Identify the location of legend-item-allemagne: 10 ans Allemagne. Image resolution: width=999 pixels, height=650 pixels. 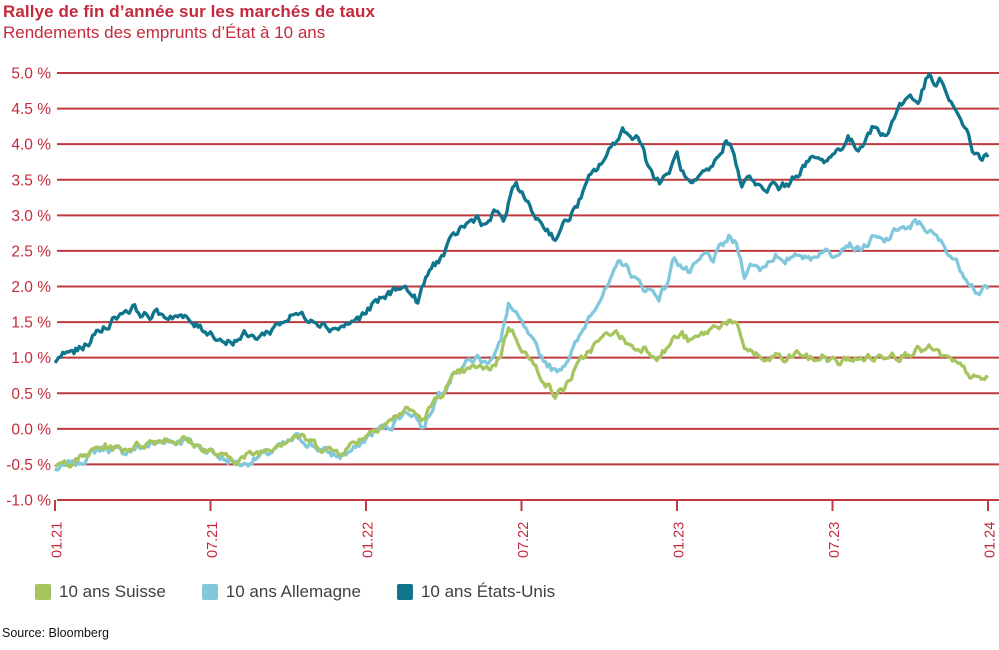
(281, 592).